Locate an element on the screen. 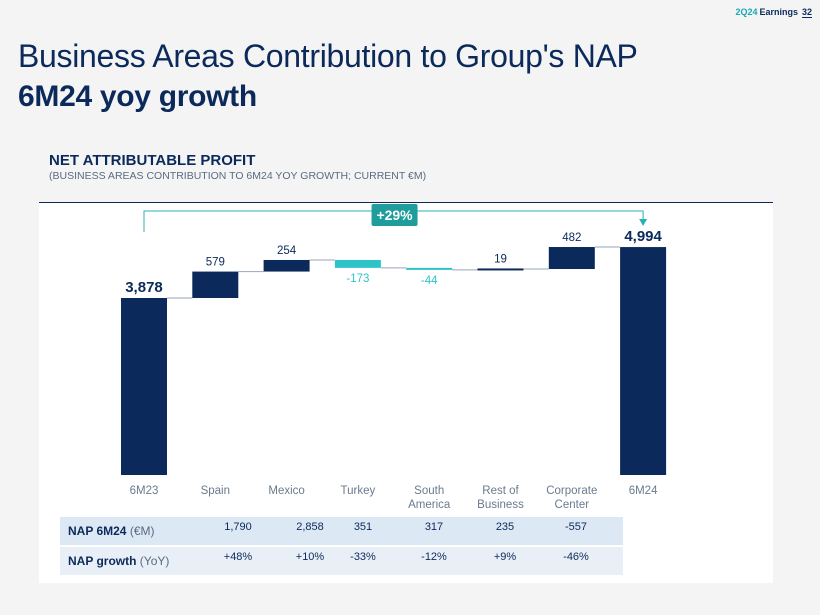 The image size is (820, 615). table-cell: 351 is located at coordinates (363, 527).